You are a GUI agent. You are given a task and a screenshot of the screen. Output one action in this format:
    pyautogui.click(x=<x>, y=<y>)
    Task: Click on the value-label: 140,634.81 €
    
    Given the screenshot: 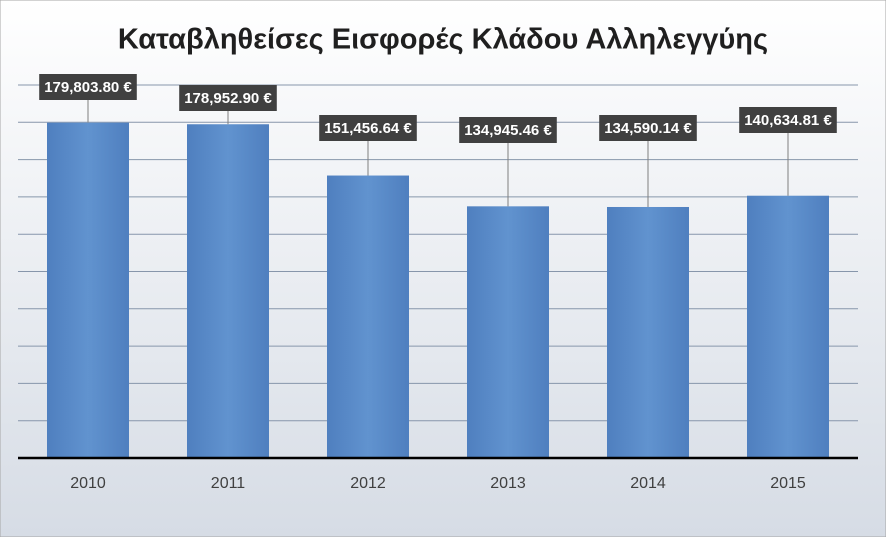 What is the action you would take?
    pyautogui.click(x=788, y=120)
    